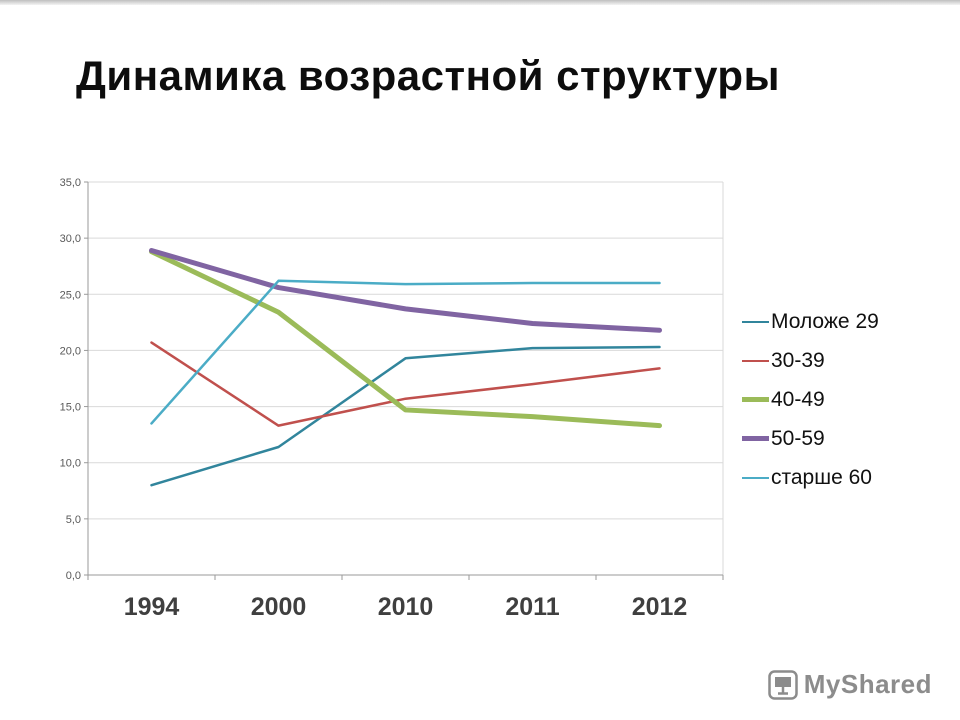 Image resolution: width=960 pixels, height=720 pixels. What do you see at coordinates (70, 351) in the screenshot?
I see `y-axis-label: 20,0` at bounding box center [70, 351].